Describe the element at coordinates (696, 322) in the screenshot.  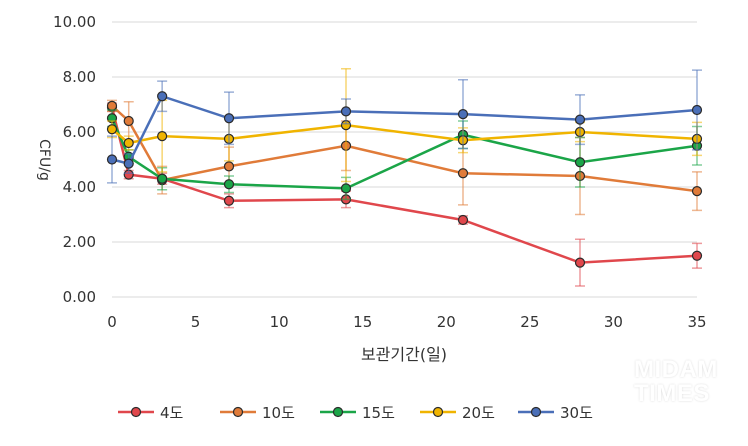
I see `x-tick-label: 35` at that location.